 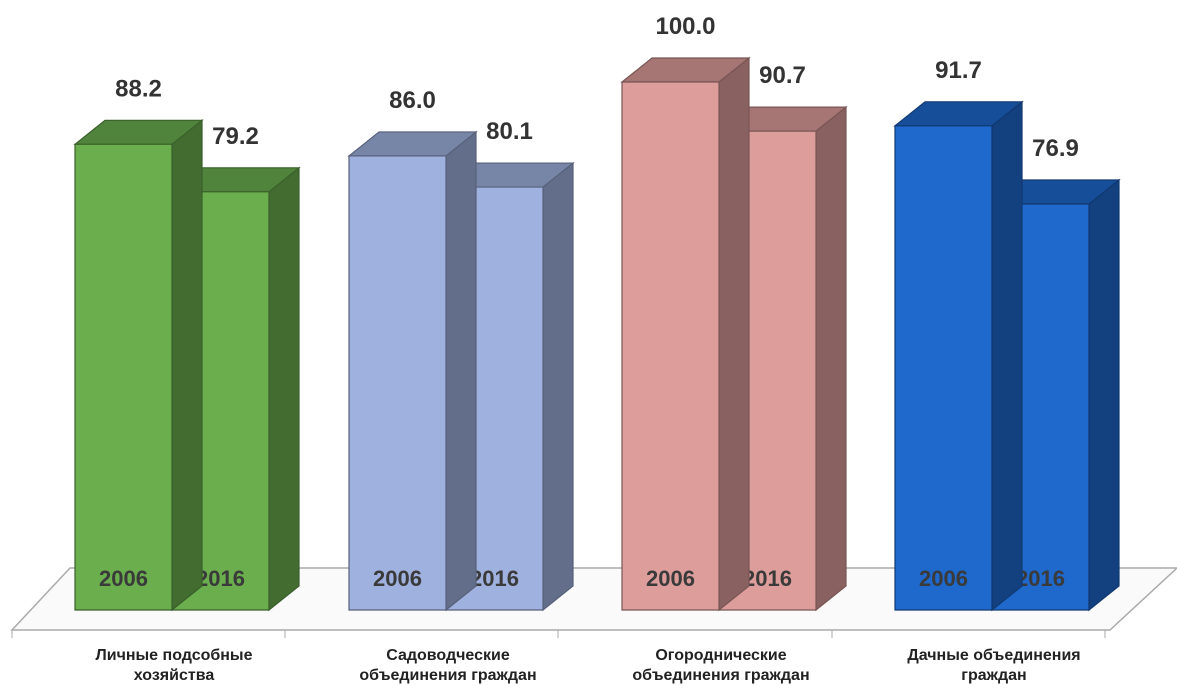 What do you see at coordinates (174, 675) in the screenshot?
I see `category-label: хозяйства` at bounding box center [174, 675].